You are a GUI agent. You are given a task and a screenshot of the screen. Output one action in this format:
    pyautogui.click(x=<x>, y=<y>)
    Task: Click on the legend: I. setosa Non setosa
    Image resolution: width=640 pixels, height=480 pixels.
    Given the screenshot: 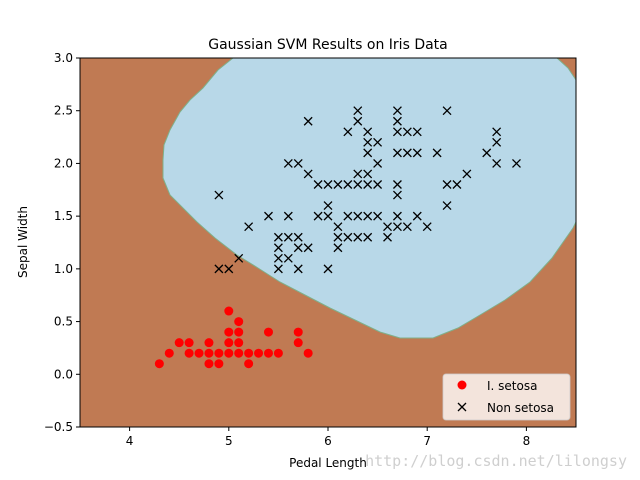 What is the action you would take?
    pyautogui.click(x=506, y=397)
    